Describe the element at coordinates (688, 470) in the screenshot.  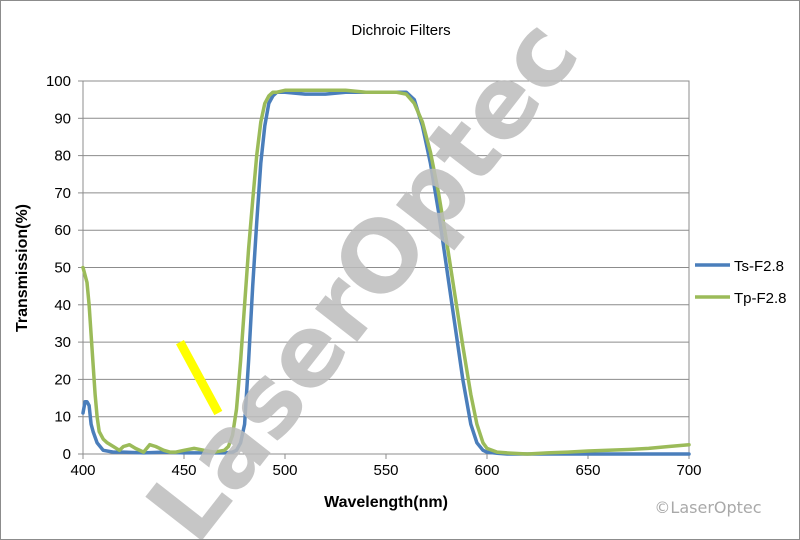
I see `x-tick-label: 700` at that location.